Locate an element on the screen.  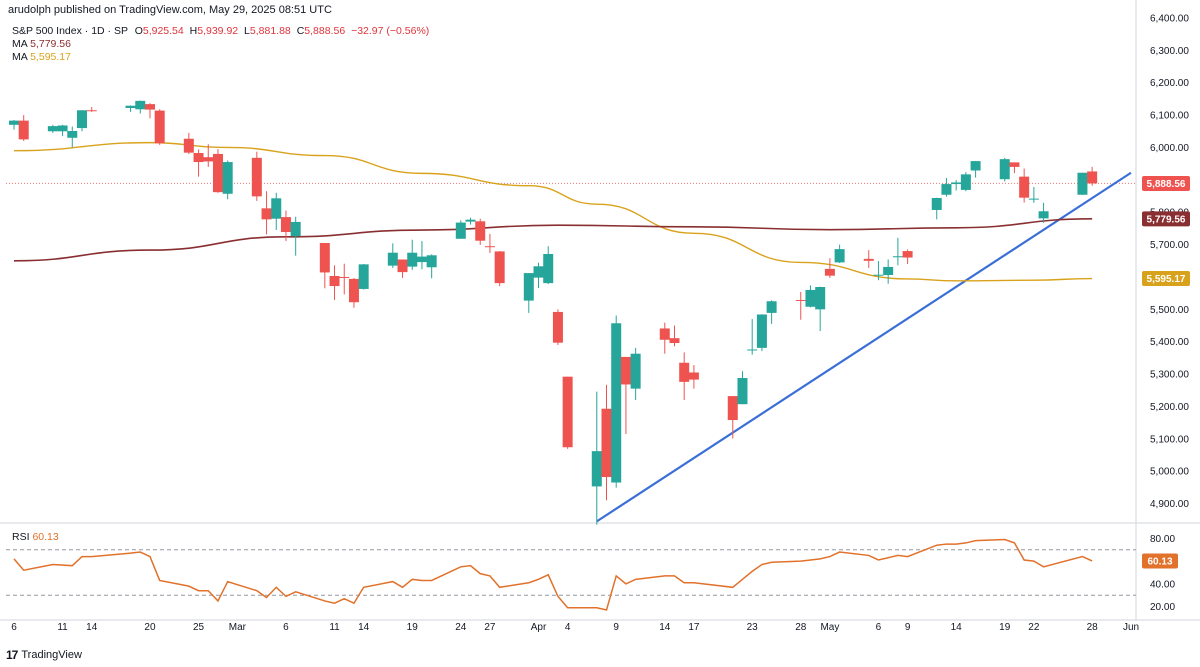
low-value: 5,881.88 is located at coordinates (270, 31).